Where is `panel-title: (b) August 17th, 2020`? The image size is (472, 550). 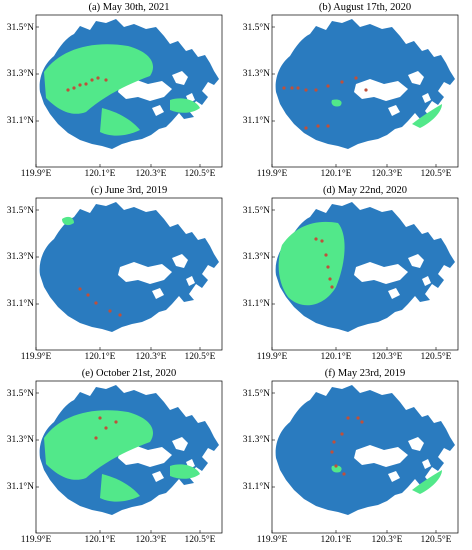 panel-title: (b) August 17th, 2020 is located at coordinates (365, 7).